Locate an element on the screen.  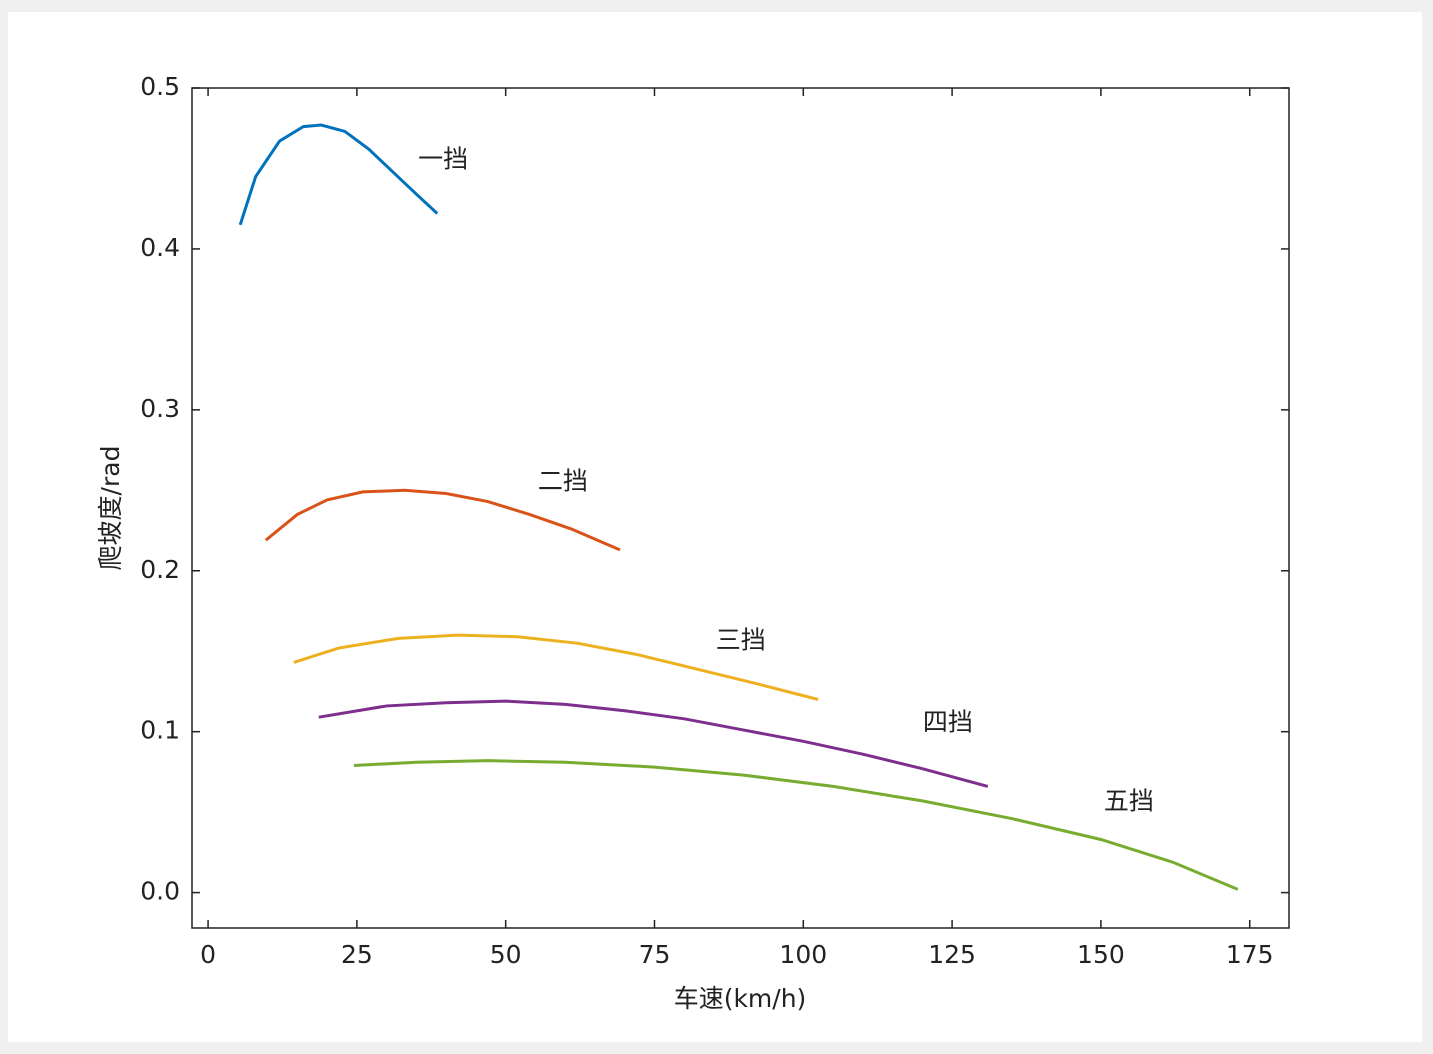
y-axis-label: 爬坡度/rad is located at coordinates (110, 508).